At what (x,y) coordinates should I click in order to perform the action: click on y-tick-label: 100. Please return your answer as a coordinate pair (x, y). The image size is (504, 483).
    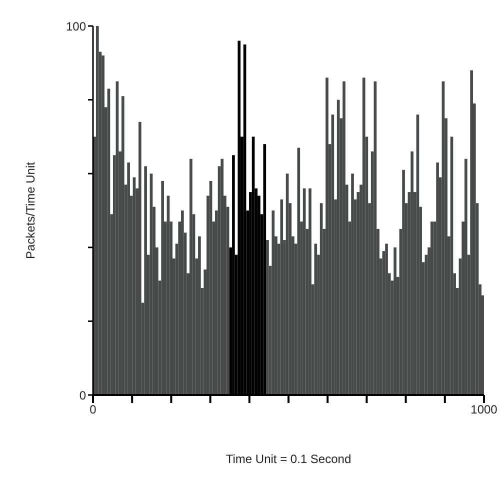
    Looking at the image, I should click on (76, 26).